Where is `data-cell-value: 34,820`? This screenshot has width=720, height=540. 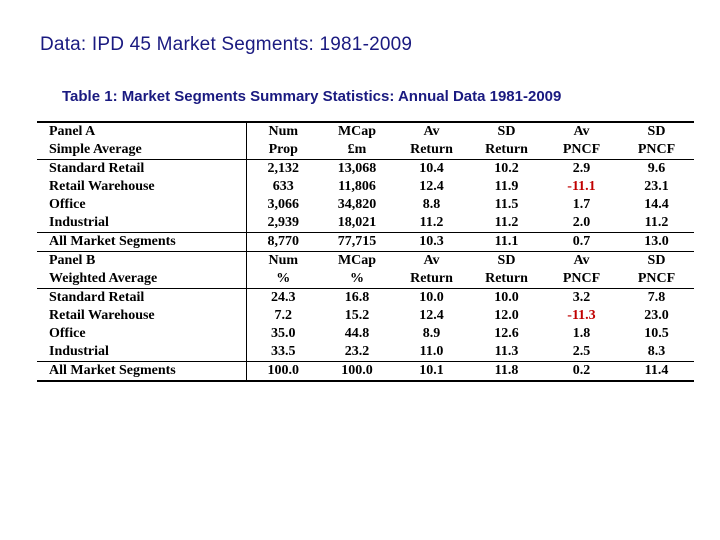 data-cell-value: 34,820 is located at coordinates (357, 204).